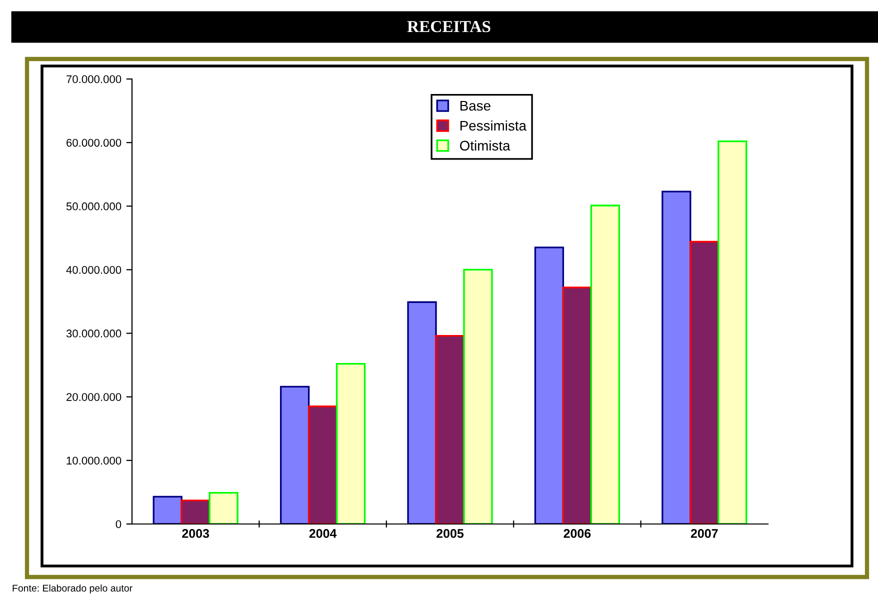 This screenshot has width=878, height=599. Describe the element at coordinates (323, 533) in the screenshot. I see `x-tick-label: 2004` at that location.